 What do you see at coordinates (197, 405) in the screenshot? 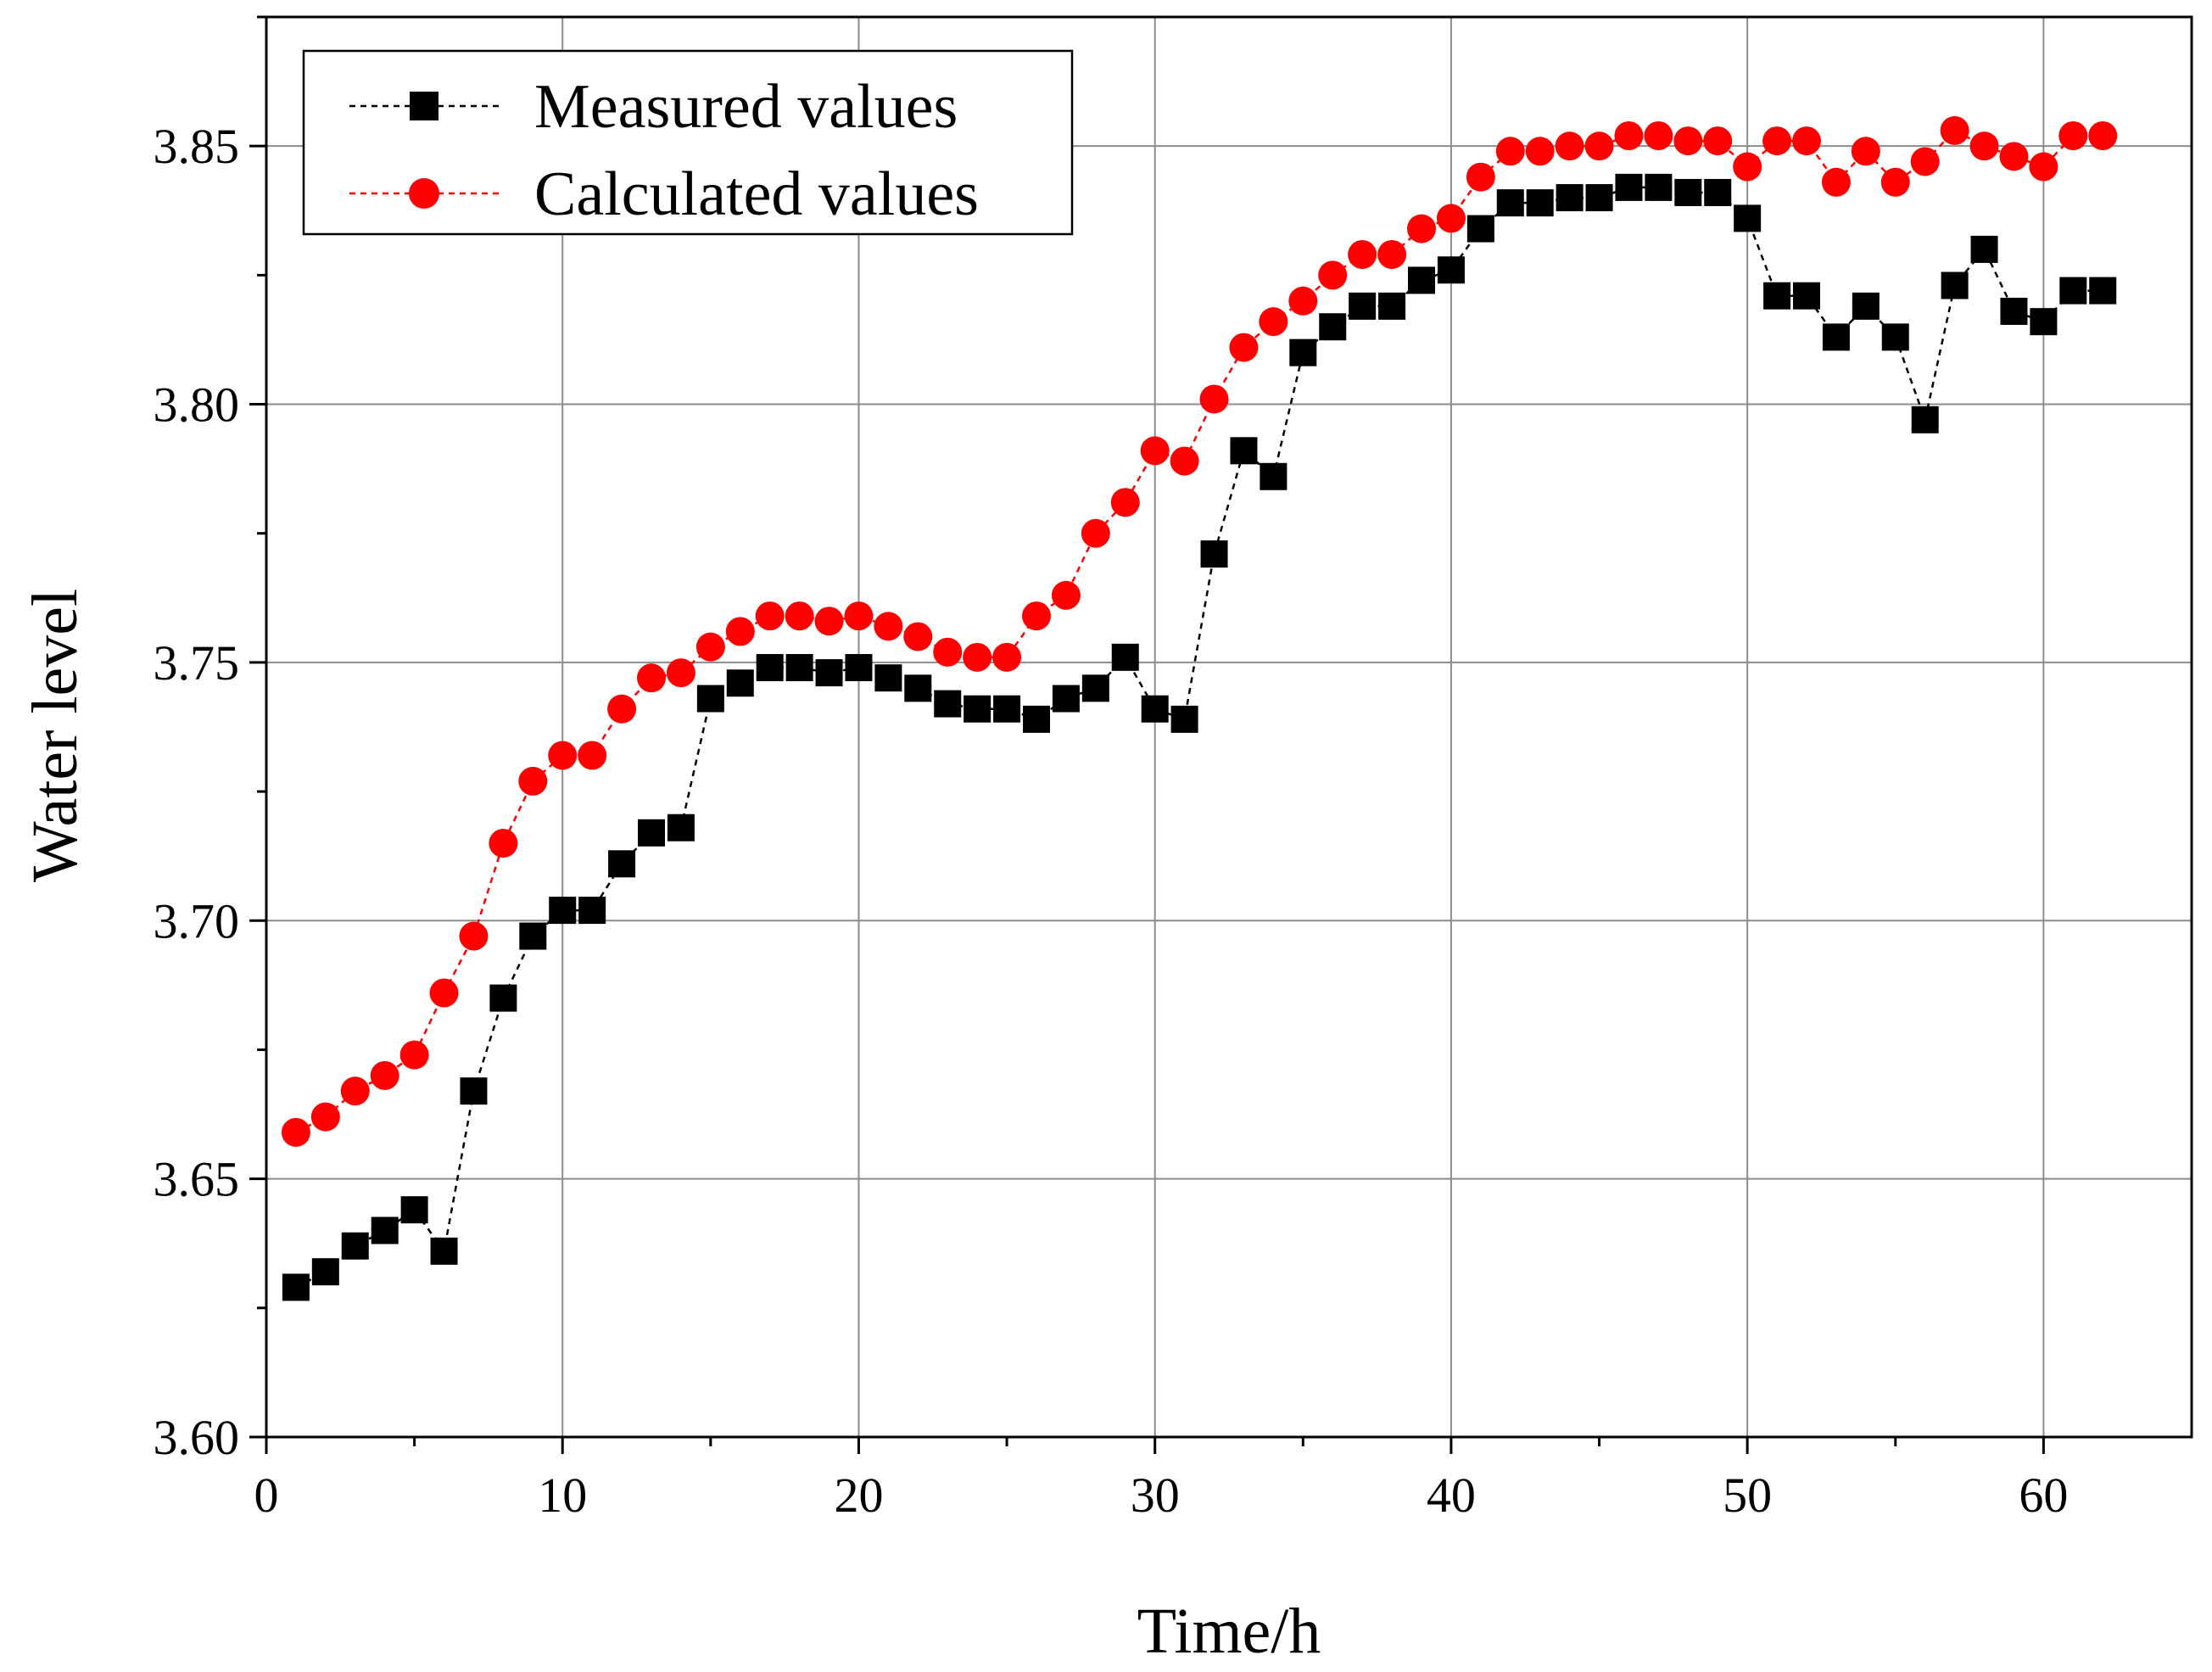
I see `y-tick-label: 3.80` at bounding box center [197, 405].